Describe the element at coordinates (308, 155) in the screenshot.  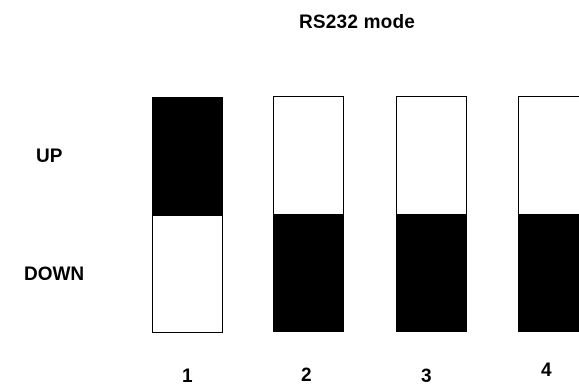
I see `dip-switch-2-up-segment` at that location.